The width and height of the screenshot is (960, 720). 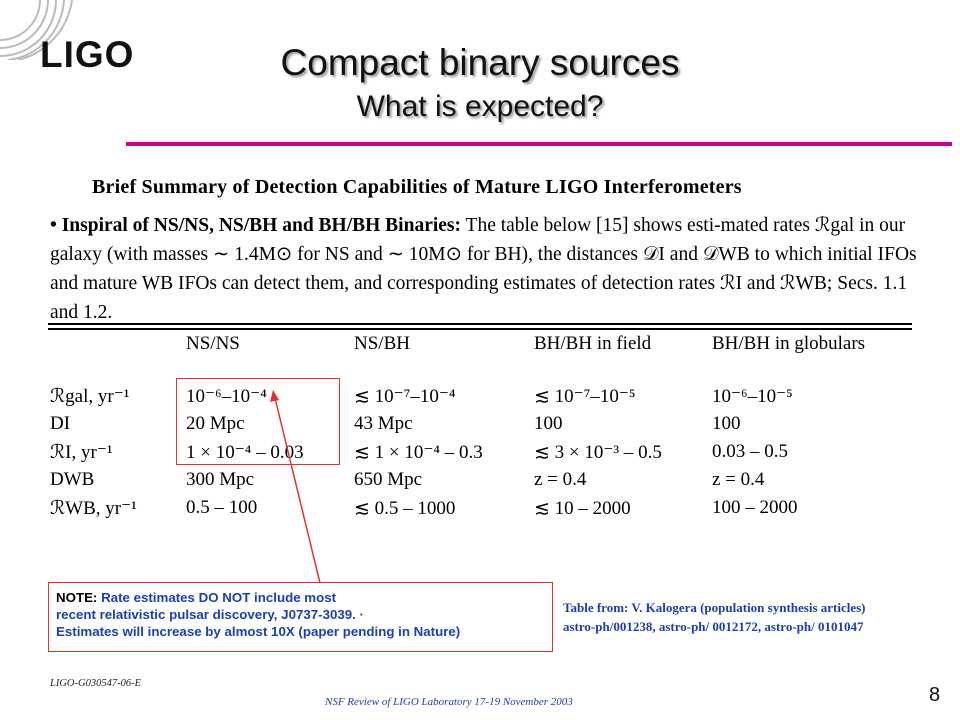 What do you see at coordinates (480, 329) in the screenshot?
I see `table-top-rule-double` at bounding box center [480, 329].